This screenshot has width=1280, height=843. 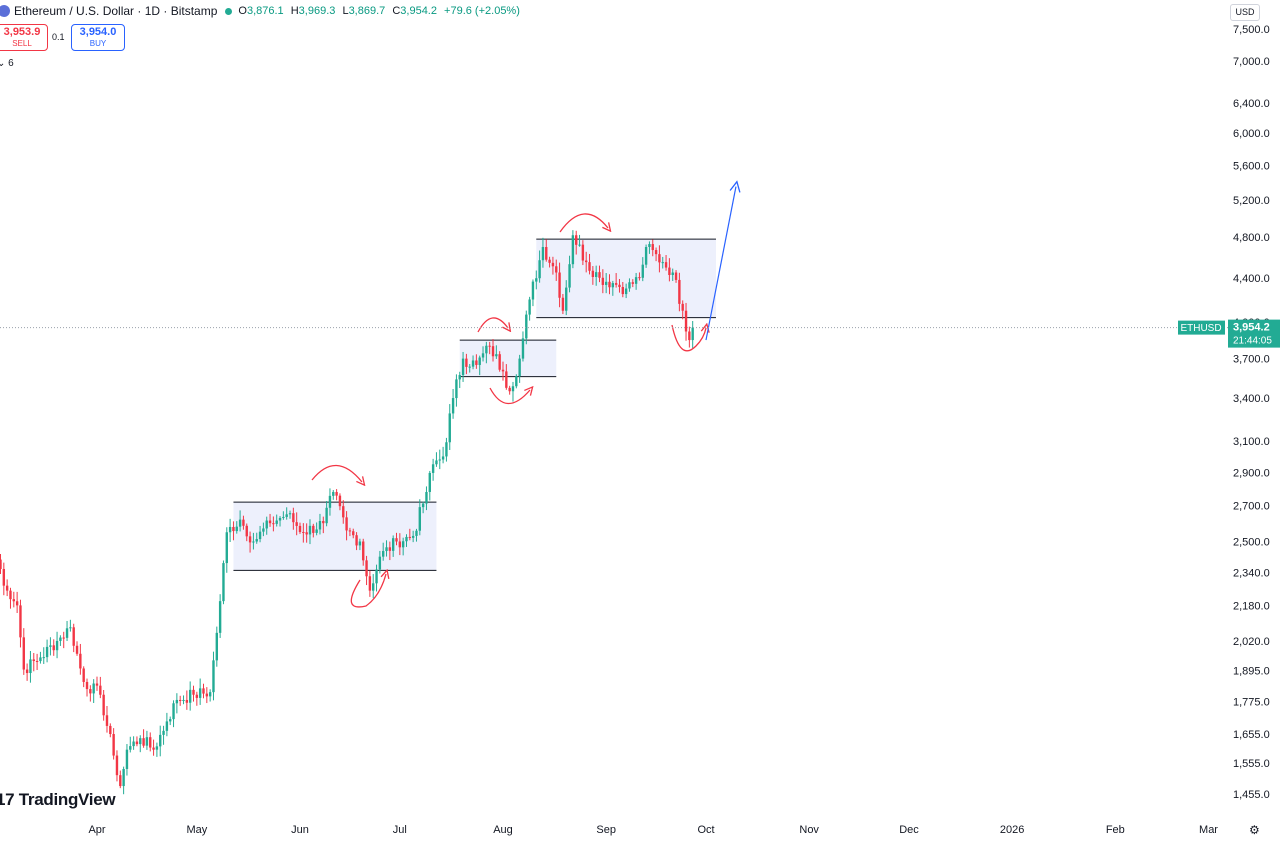 I want to click on y-tick-label: 4,800.0, so click(x=1251, y=238).